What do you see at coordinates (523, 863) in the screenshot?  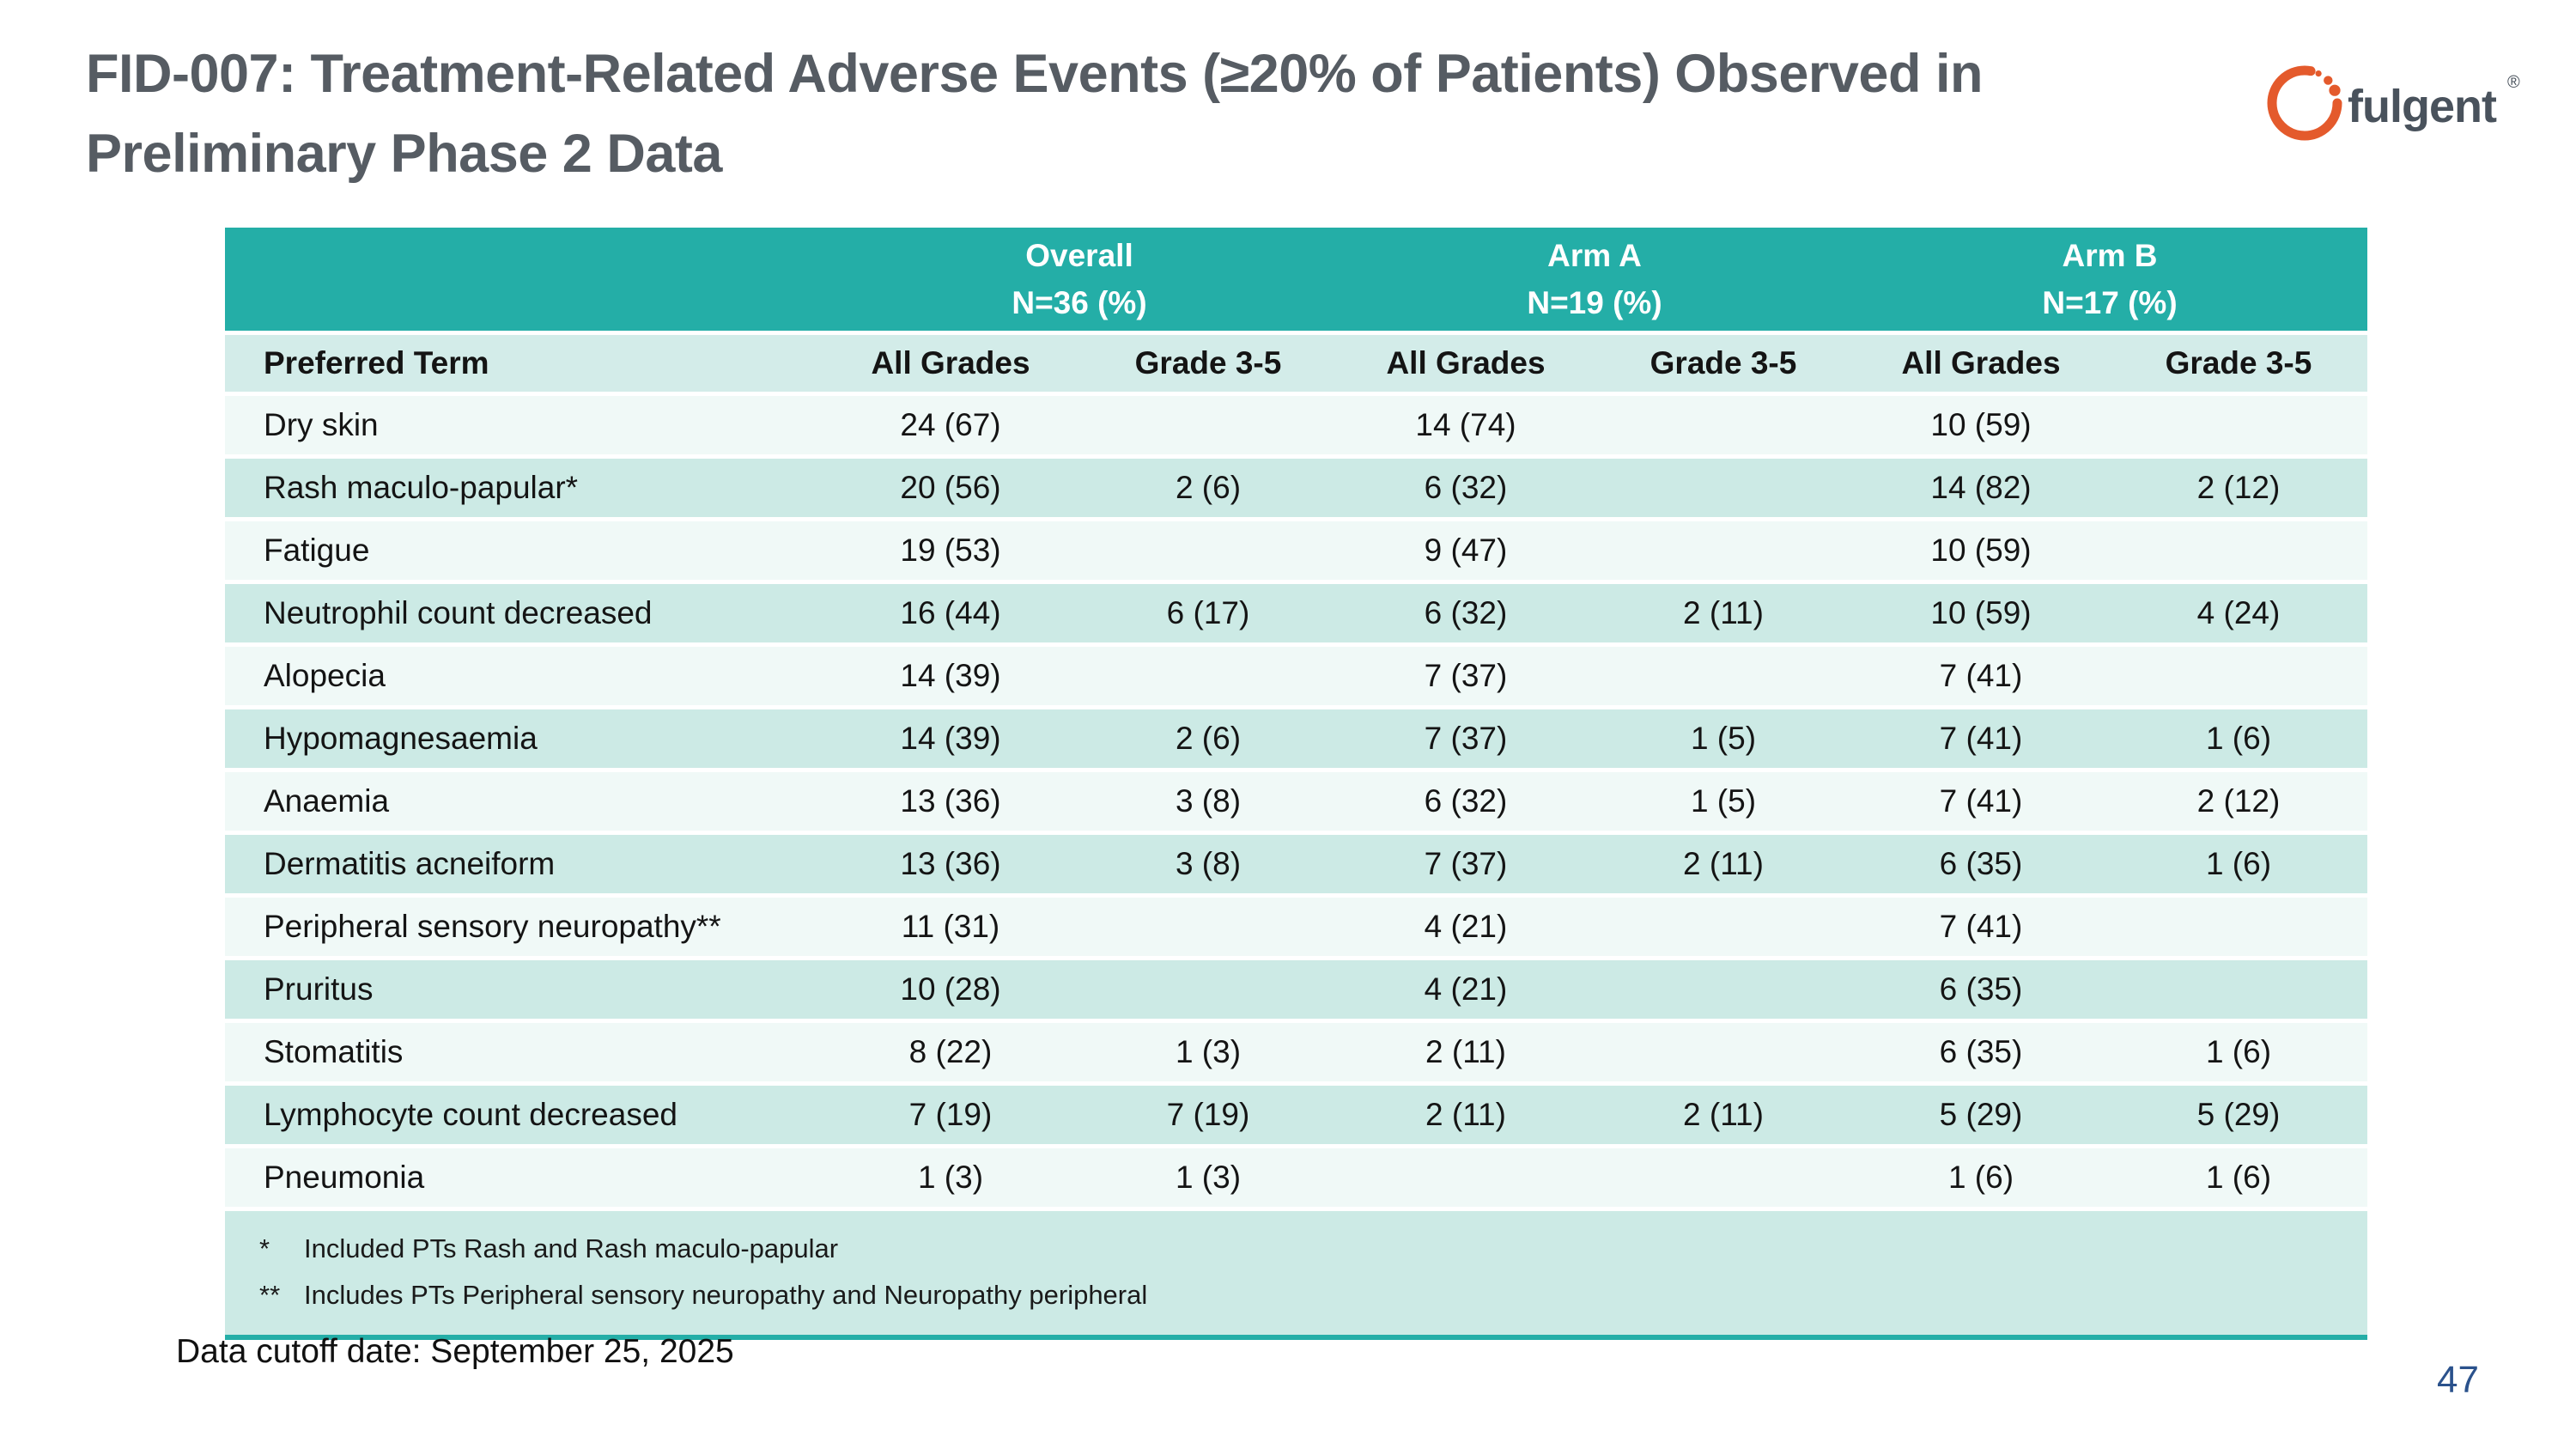 I see `preferred-term-cell: Dermatitis acneiform` at bounding box center [523, 863].